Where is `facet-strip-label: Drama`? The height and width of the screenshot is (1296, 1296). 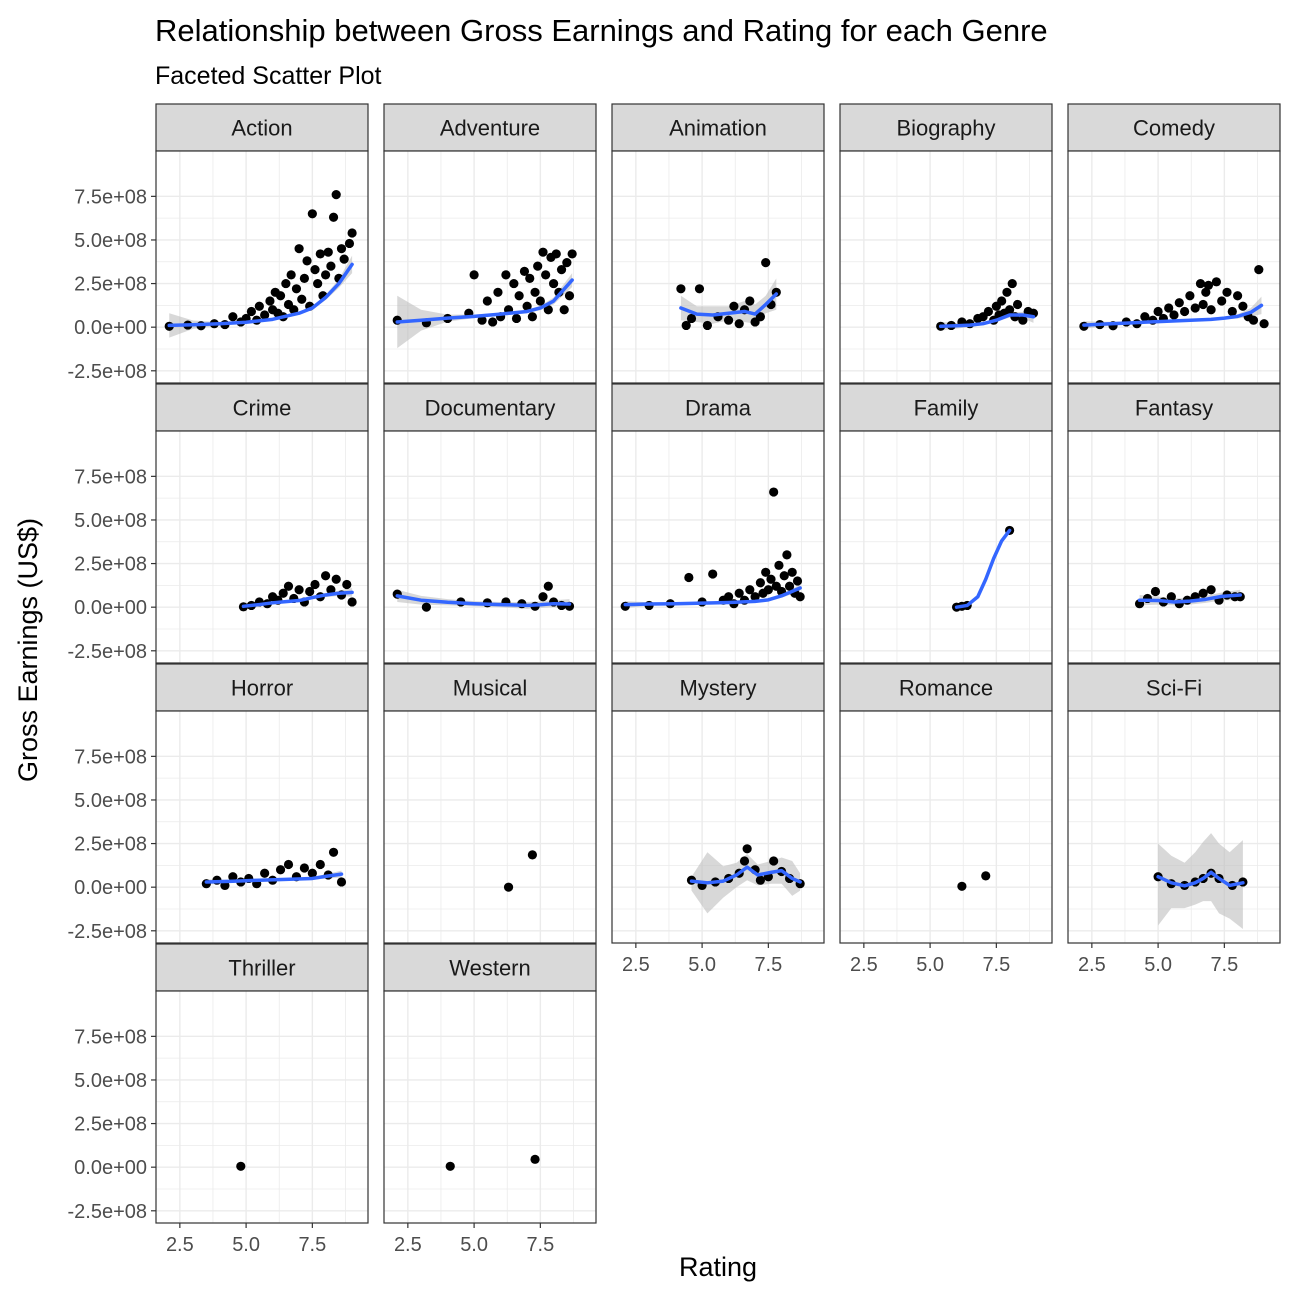
facet-strip-label: Drama is located at coordinates (718, 408).